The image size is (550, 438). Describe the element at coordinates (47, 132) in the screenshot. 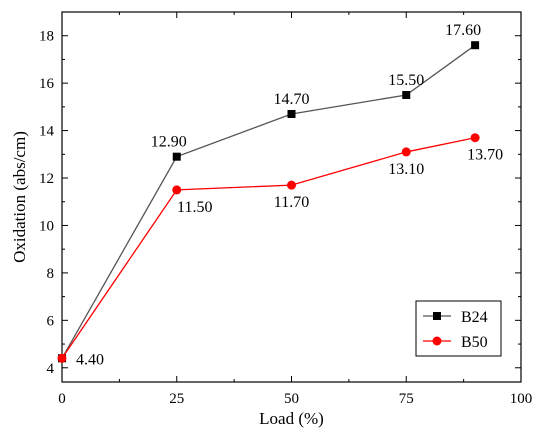

I see `y-tick-label: 14` at that location.